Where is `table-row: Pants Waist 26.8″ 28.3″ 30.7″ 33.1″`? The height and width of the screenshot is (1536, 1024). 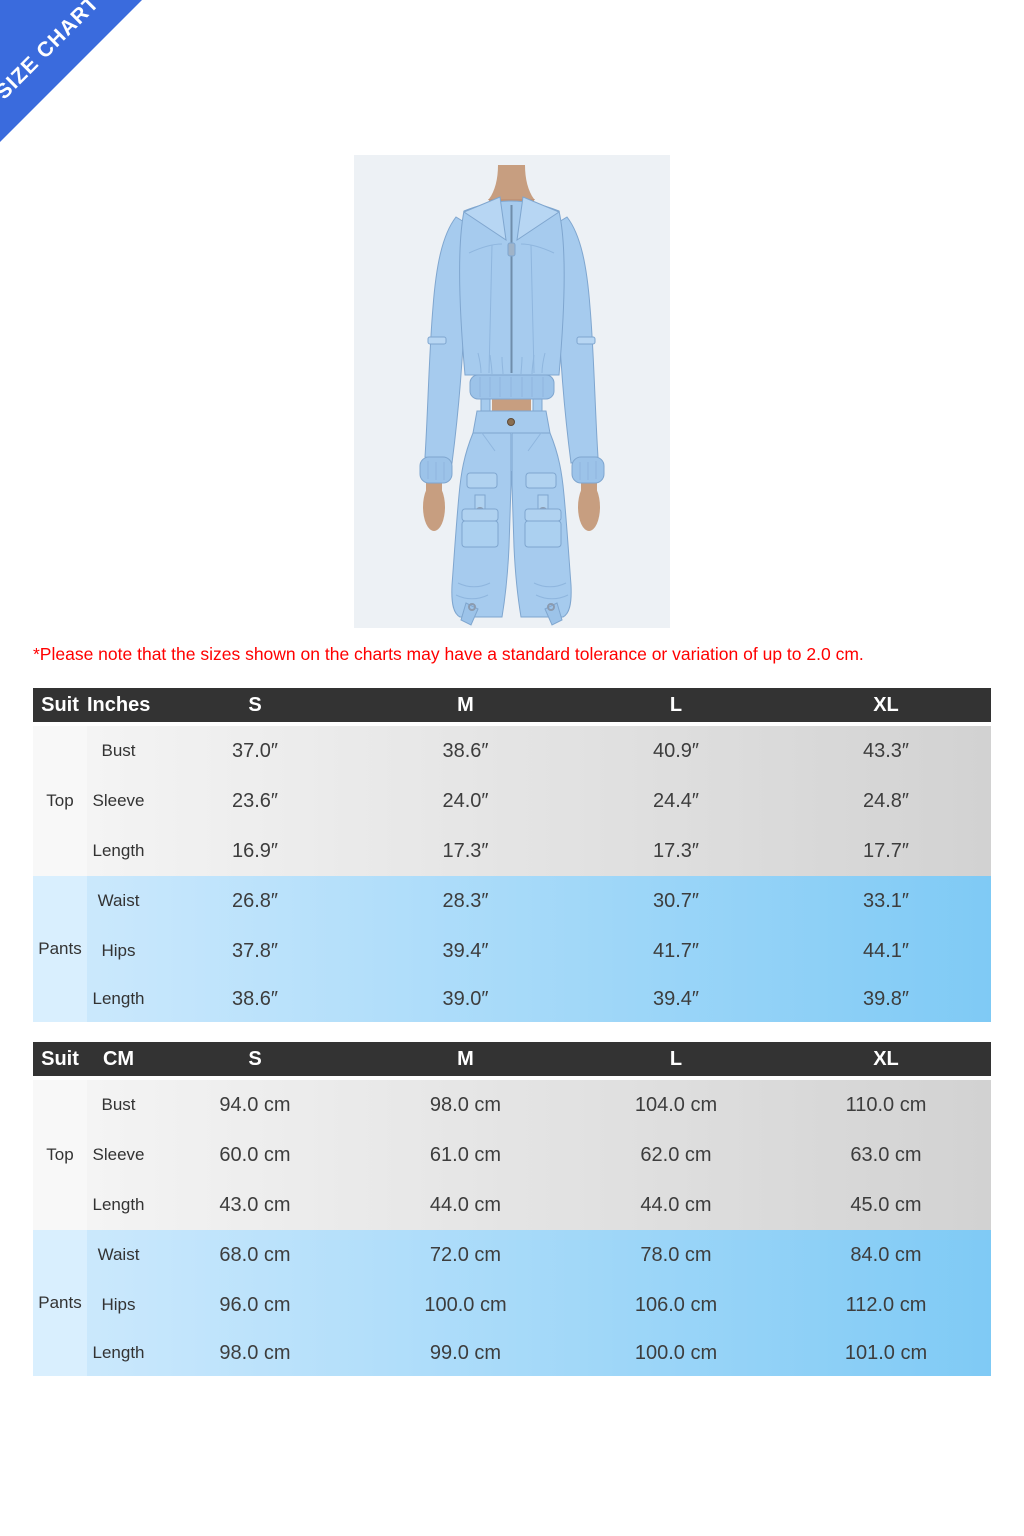 table-row: Pants Waist 26.8″ 28.3″ 30.7″ 33.1″ is located at coordinates (512, 949).